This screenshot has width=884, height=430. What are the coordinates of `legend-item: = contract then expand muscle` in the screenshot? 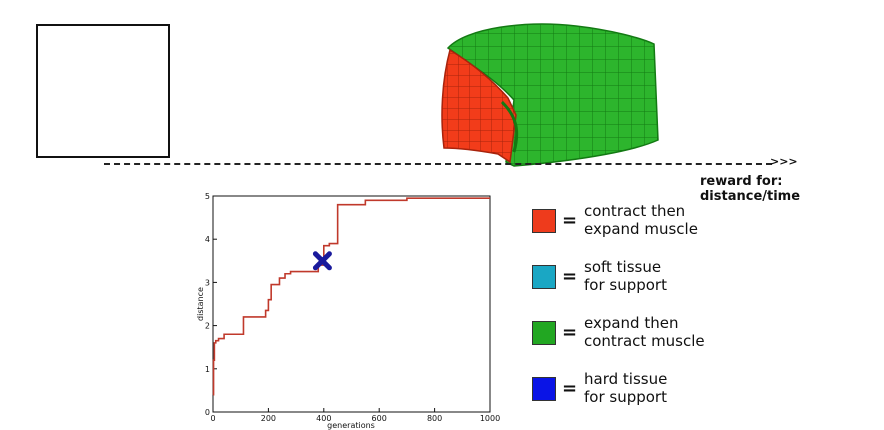 It's located at (702, 222).